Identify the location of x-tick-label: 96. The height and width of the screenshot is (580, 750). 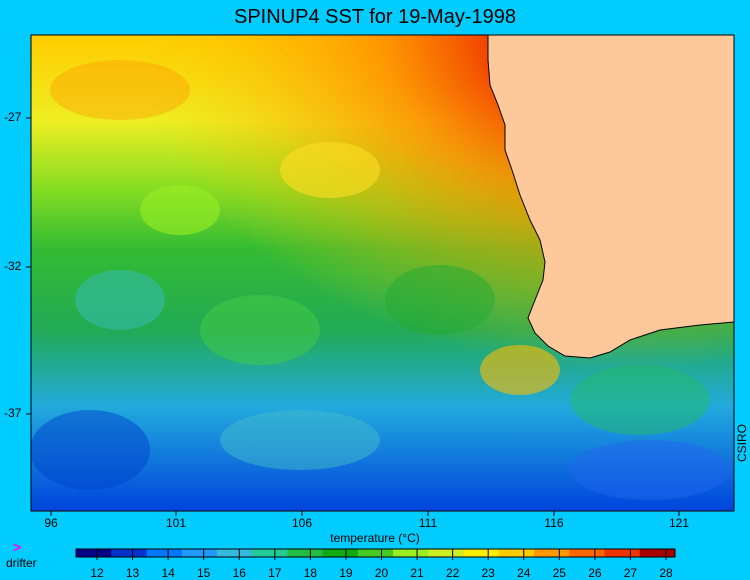
(51, 523).